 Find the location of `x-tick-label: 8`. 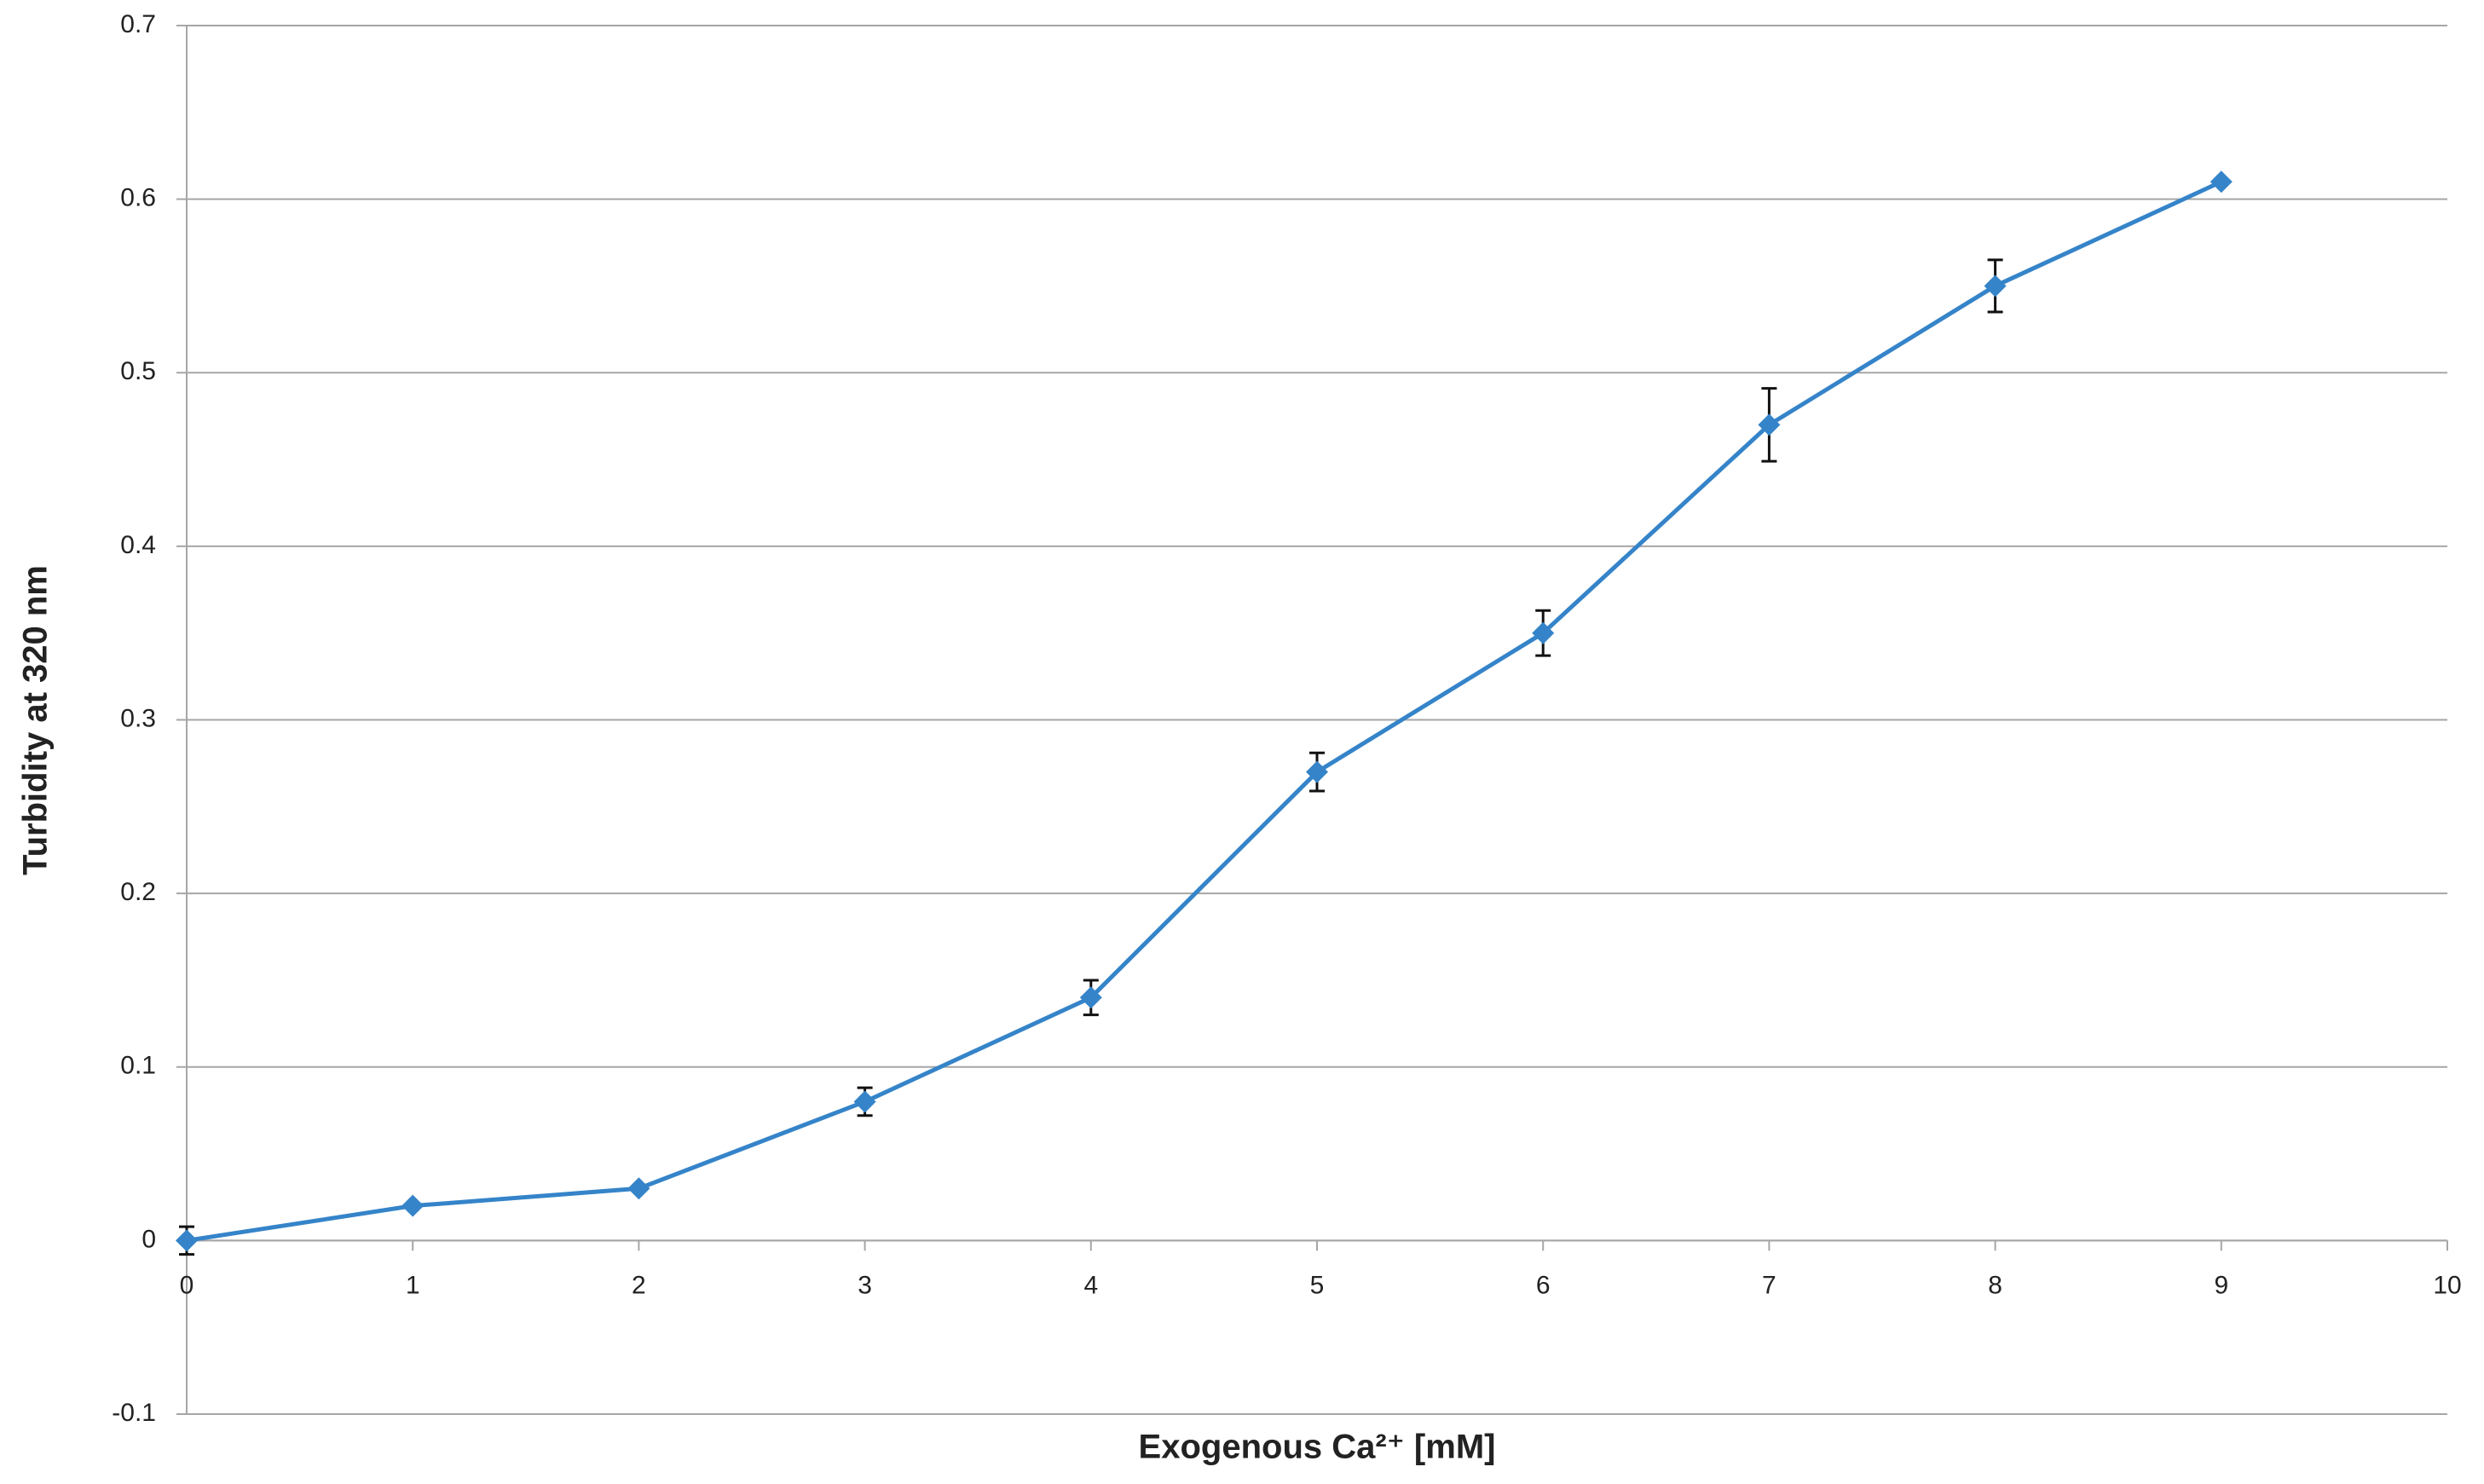

x-tick-label: 8 is located at coordinates (1995, 1285).